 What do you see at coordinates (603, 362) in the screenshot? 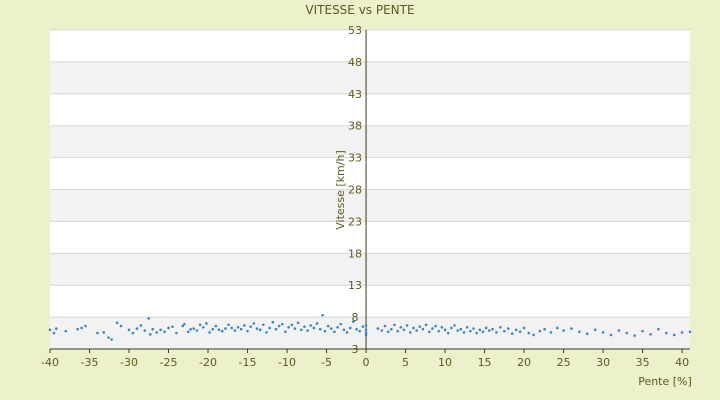
I see `x-tick-label: 30` at bounding box center [603, 362].